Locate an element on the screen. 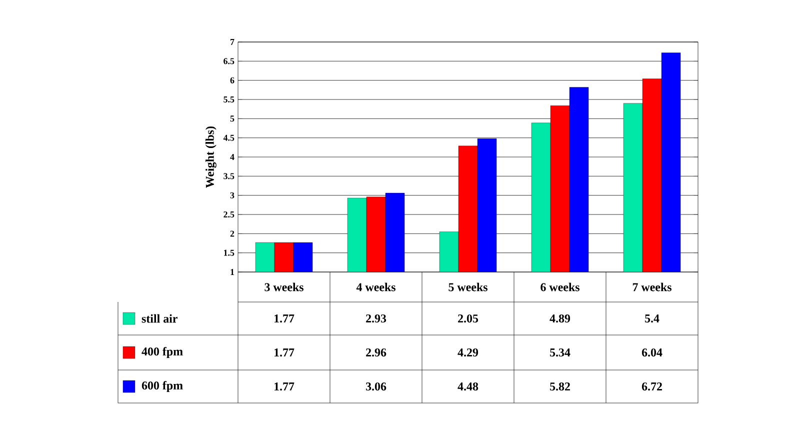 The width and height of the screenshot is (801, 427). y-tick-label: 4 is located at coordinates (232, 157).